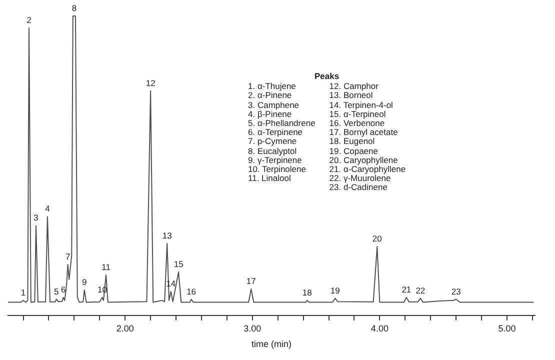 The width and height of the screenshot is (555, 360). What do you see at coordinates (335, 290) in the screenshot?
I see `annotation: 19` at bounding box center [335, 290].